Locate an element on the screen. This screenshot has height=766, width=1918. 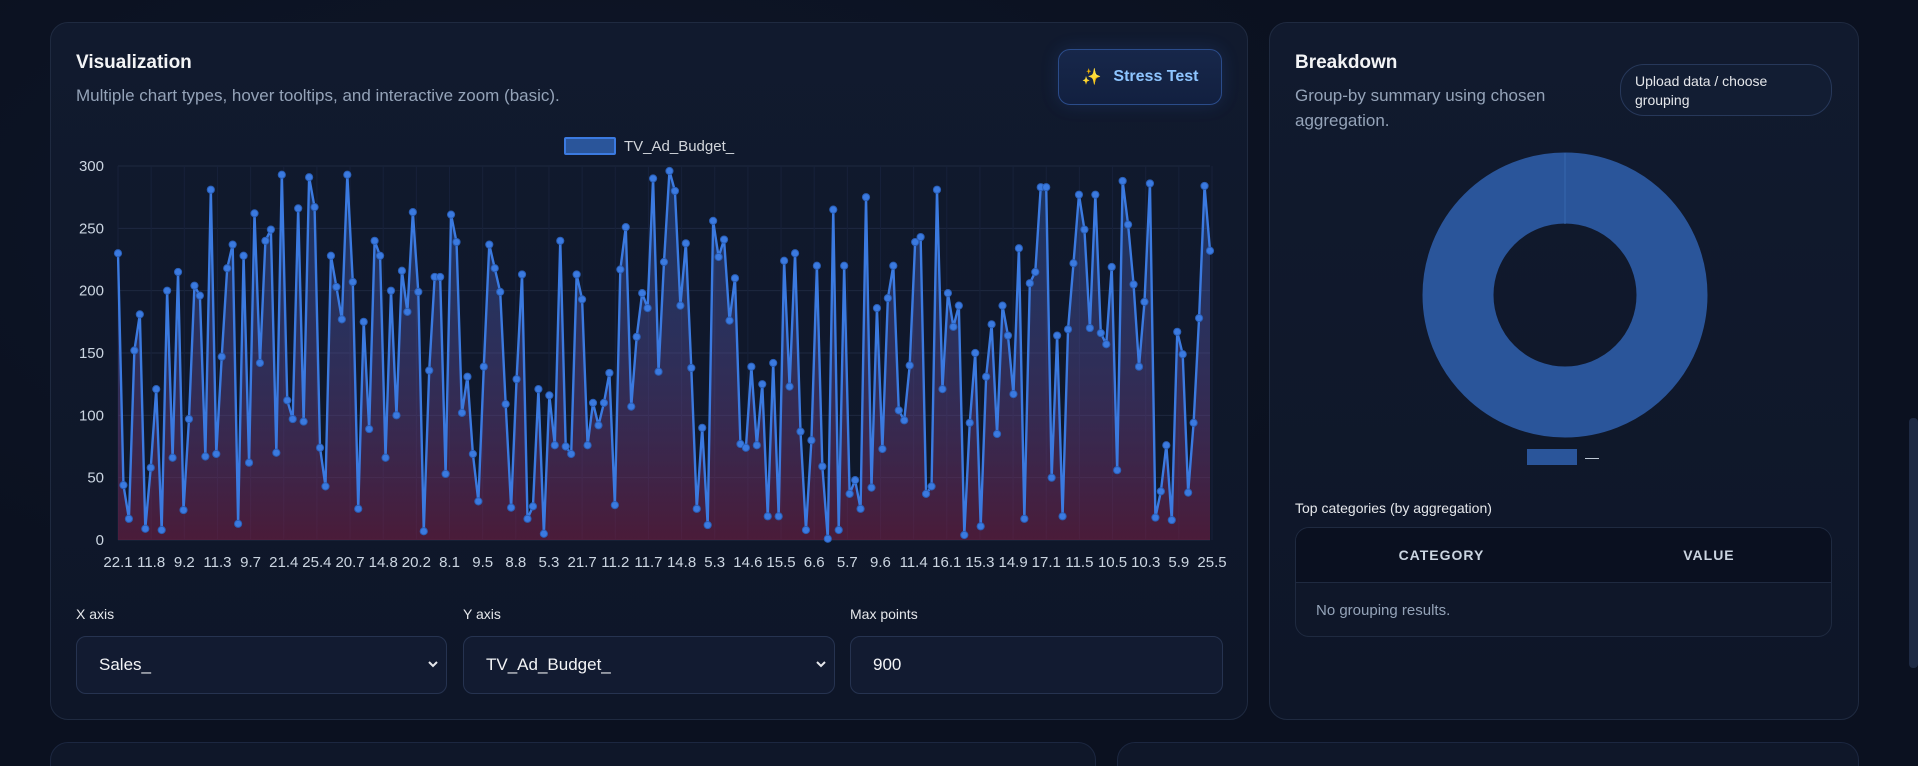
donut-chart is located at coordinates (1565, 295).